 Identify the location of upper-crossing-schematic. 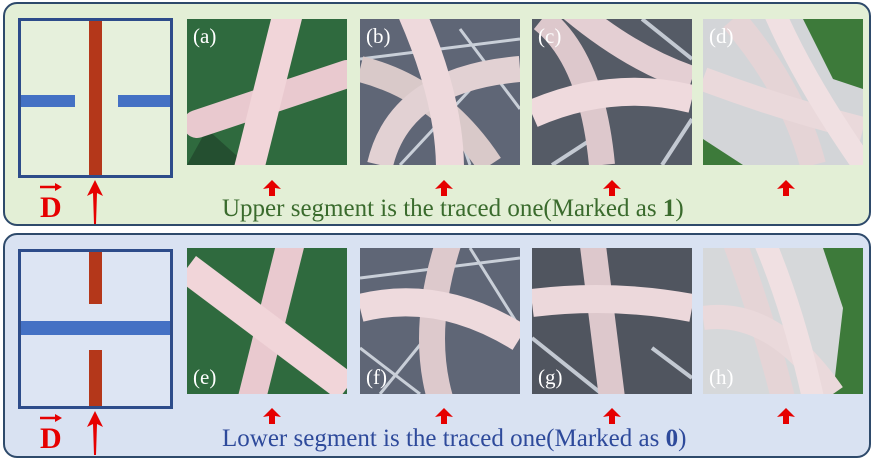
(95, 98).